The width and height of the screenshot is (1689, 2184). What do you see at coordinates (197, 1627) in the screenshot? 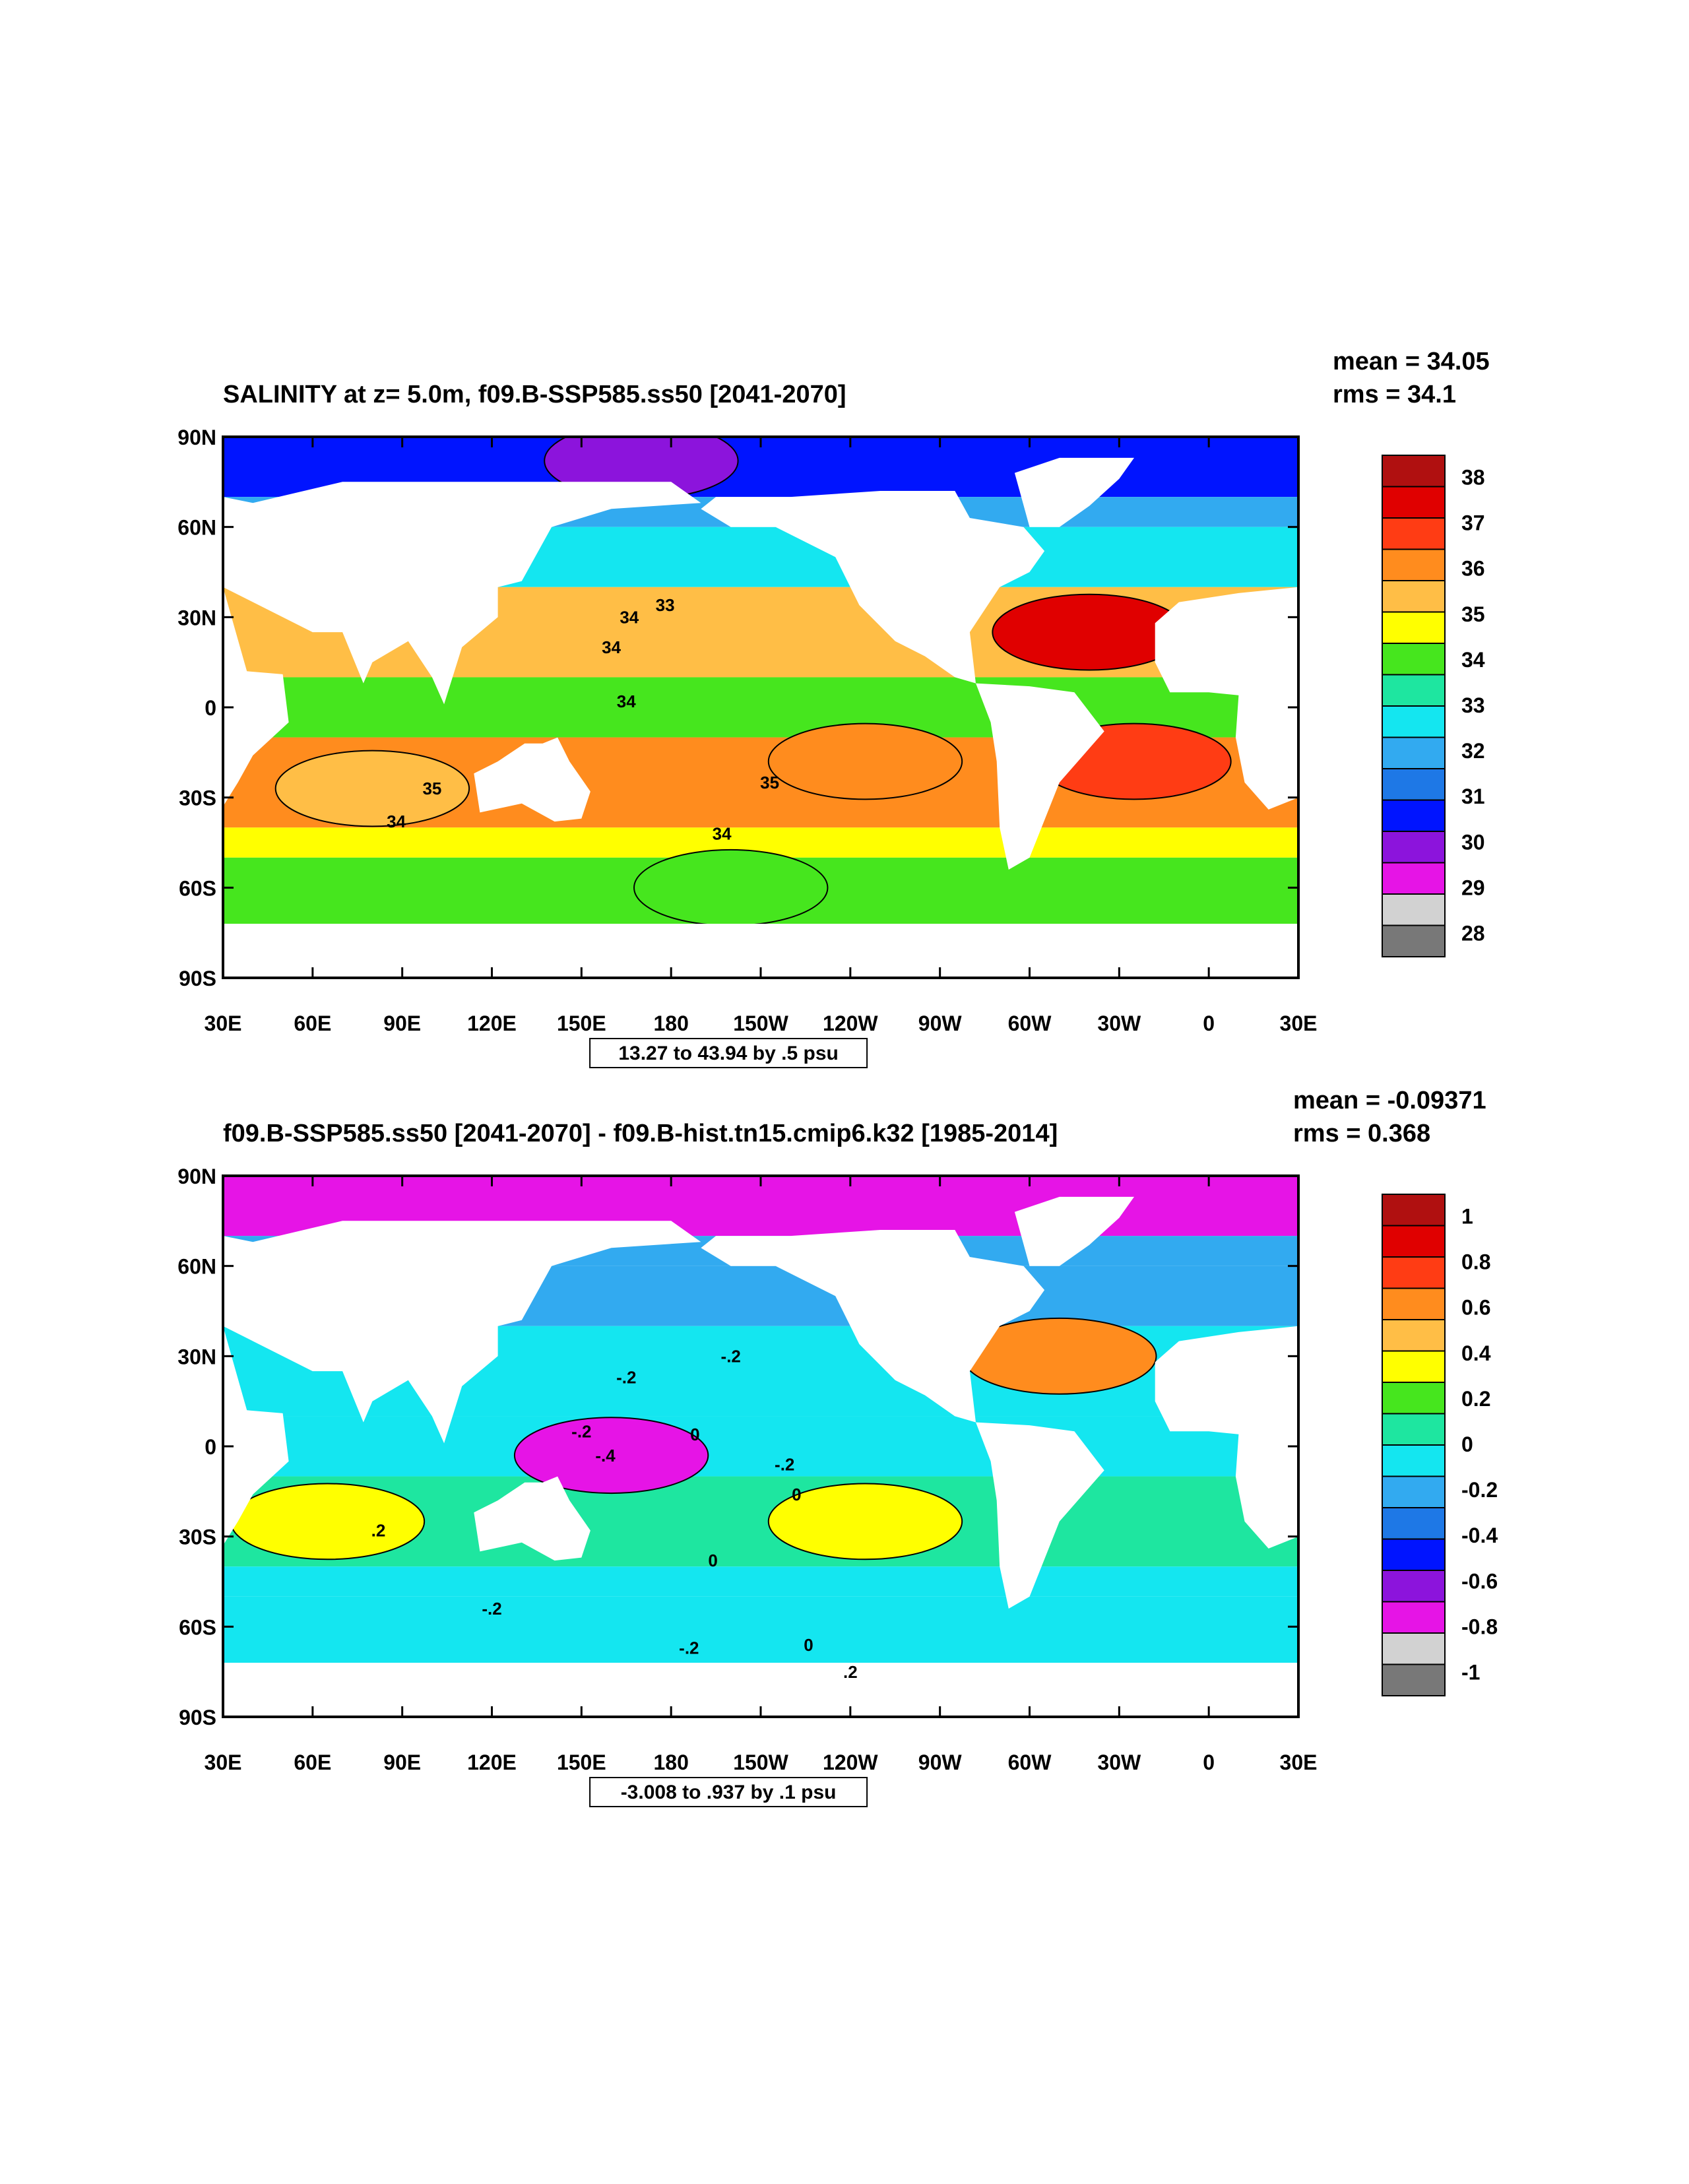
I see `y-tick-label: 60S` at bounding box center [197, 1627].